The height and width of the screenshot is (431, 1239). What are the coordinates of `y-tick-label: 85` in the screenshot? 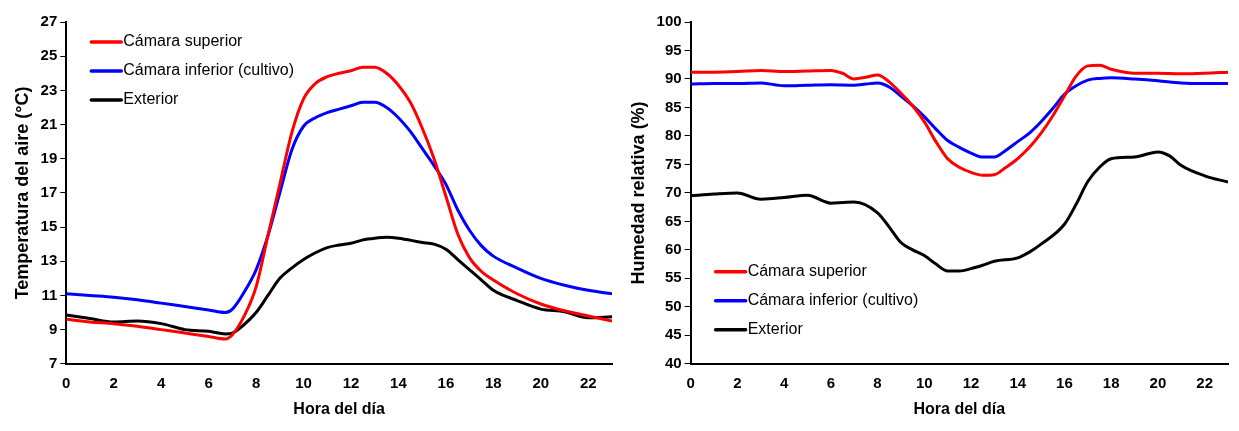 It's located at (673, 106).